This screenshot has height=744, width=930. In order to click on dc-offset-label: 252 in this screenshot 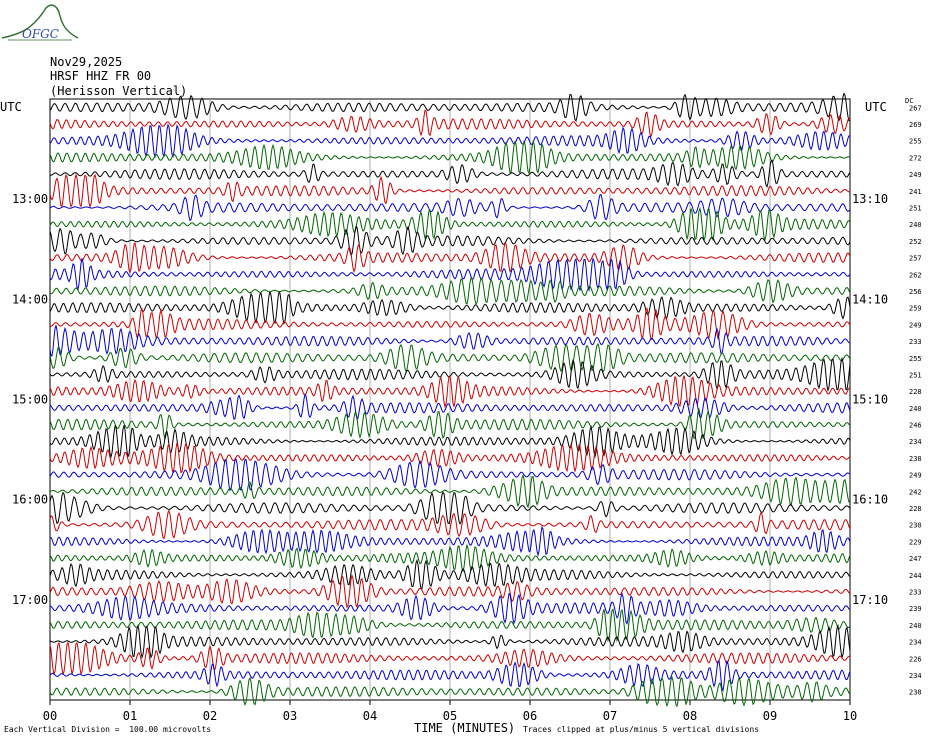, I will do `click(915, 242)`.